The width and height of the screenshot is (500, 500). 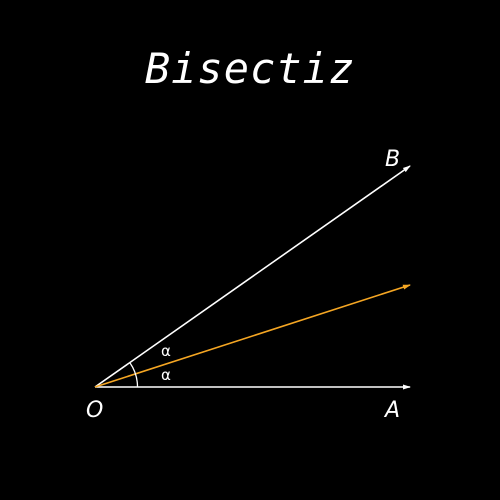 I want to click on bisector-ray, so click(x=252, y=336).